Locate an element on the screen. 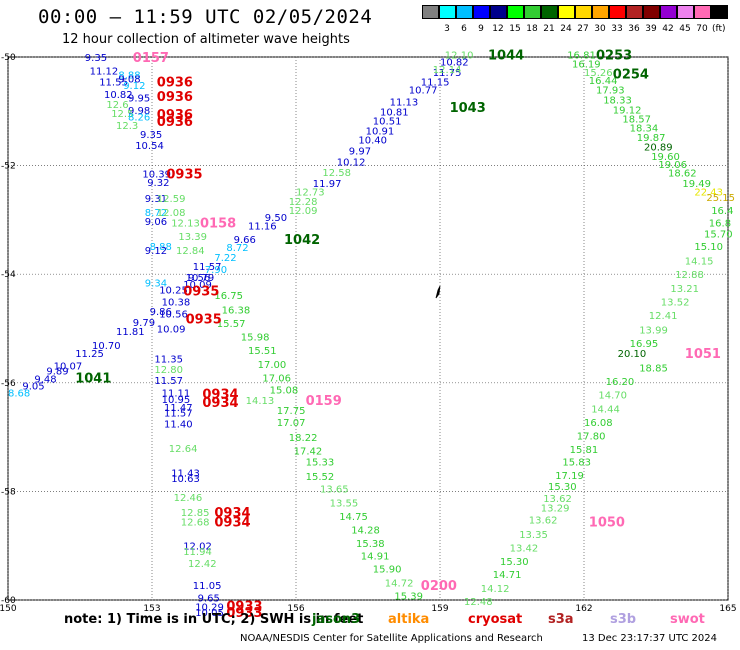 The width and height of the screenshot is (740, 650). color-scale-label: 45 is located at coordinates (685, 29).